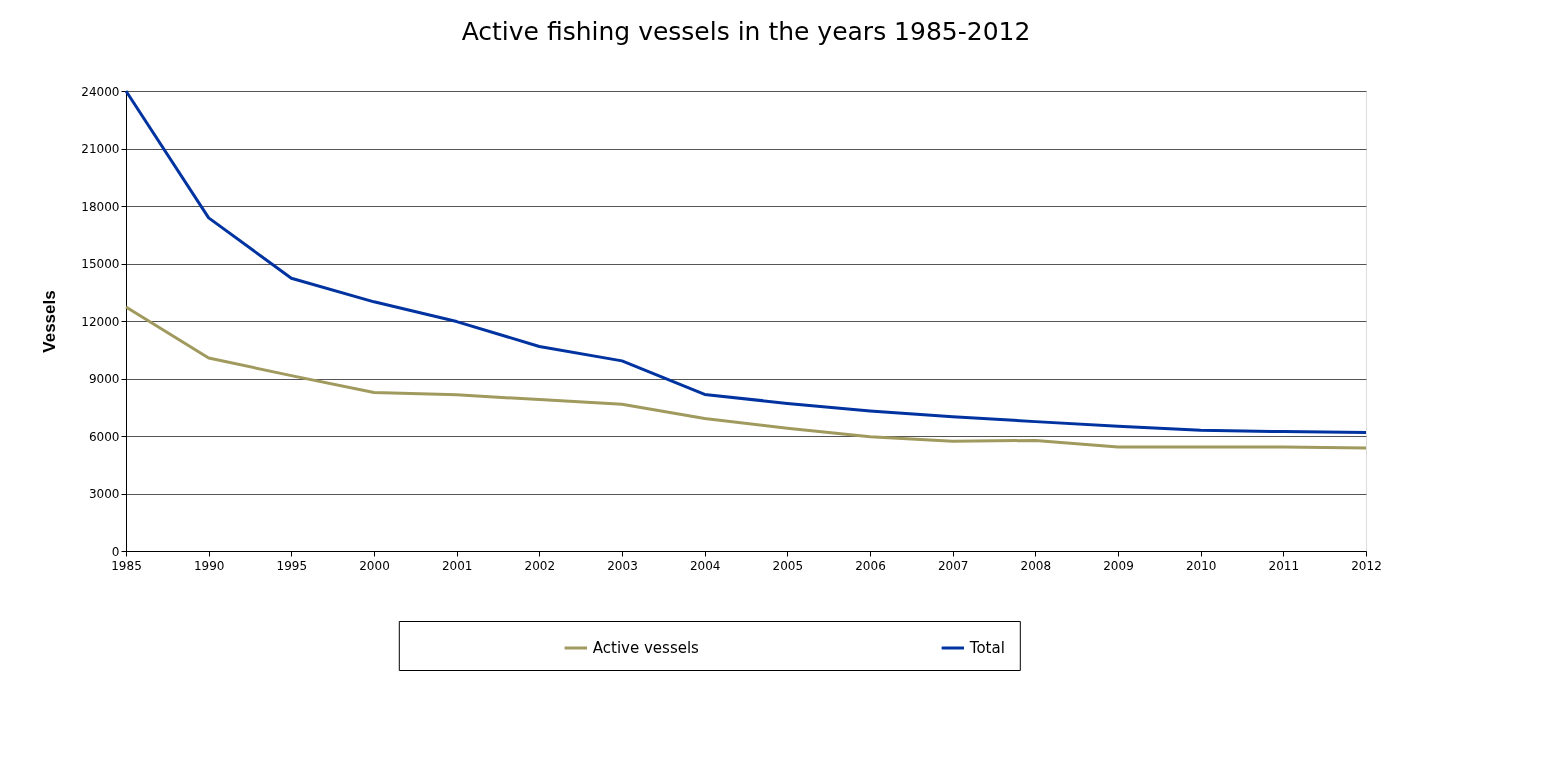 Image resolution: width=1541 pixels, height=758 pixels. What do you see at coordinates (100, 264) in the screenshot?
I see `y-tick-label: 15000` at bounding box center [100, 264].